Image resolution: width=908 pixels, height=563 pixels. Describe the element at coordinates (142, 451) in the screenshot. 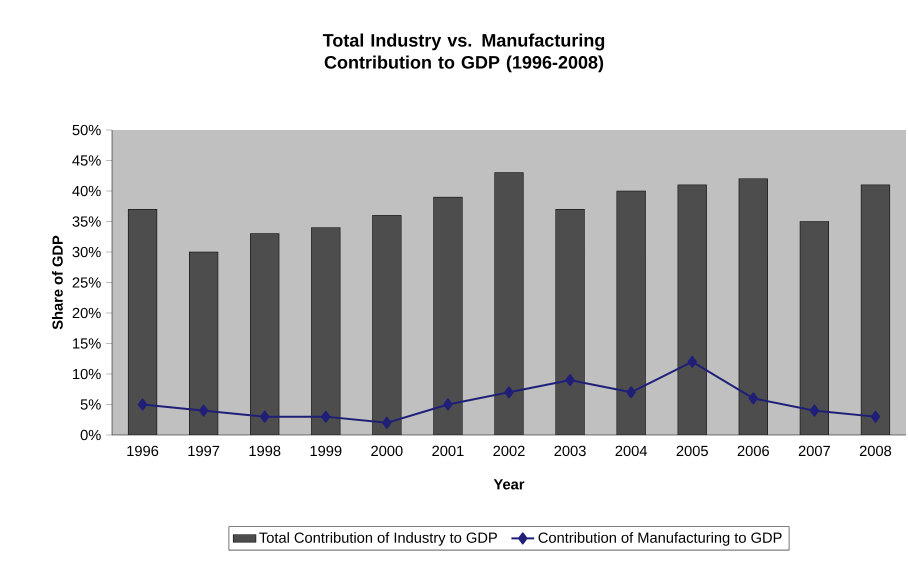

I see `x-tick-label: 1996` at that location.